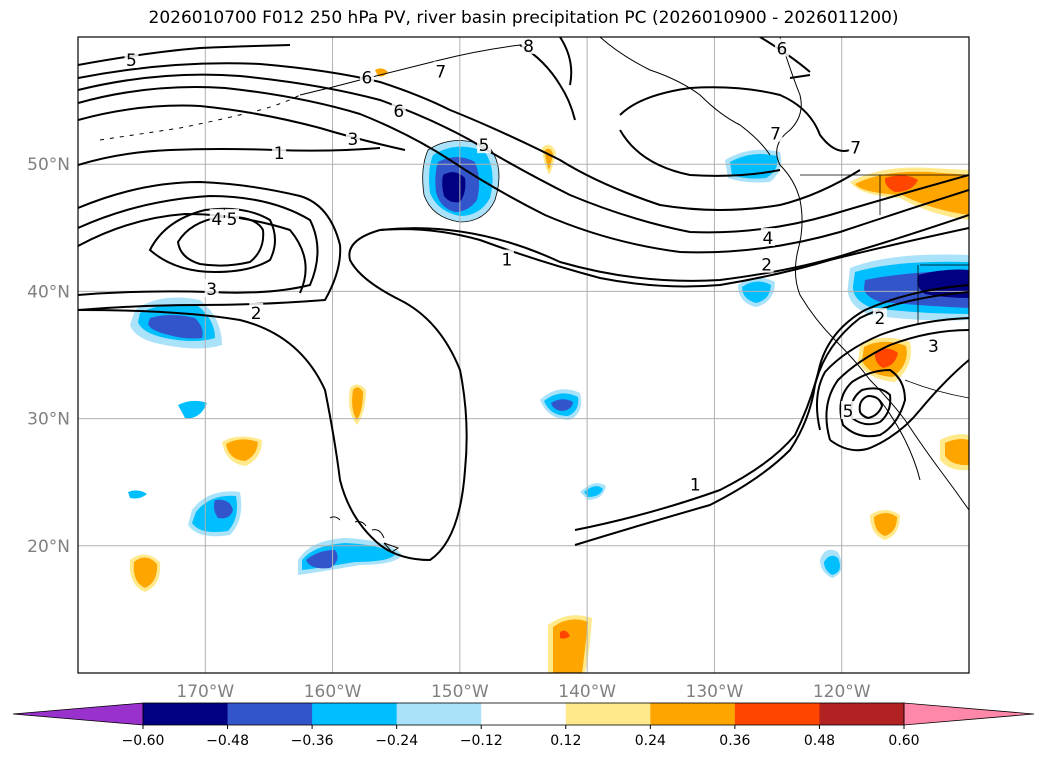 This screenshot has height=765, width=1047. What do you see at coordinates (48, 356) in the screenshot?
I see `latitude-labels: 20°N 30°N 40°N 50°N` at bounding box center [48, 356].